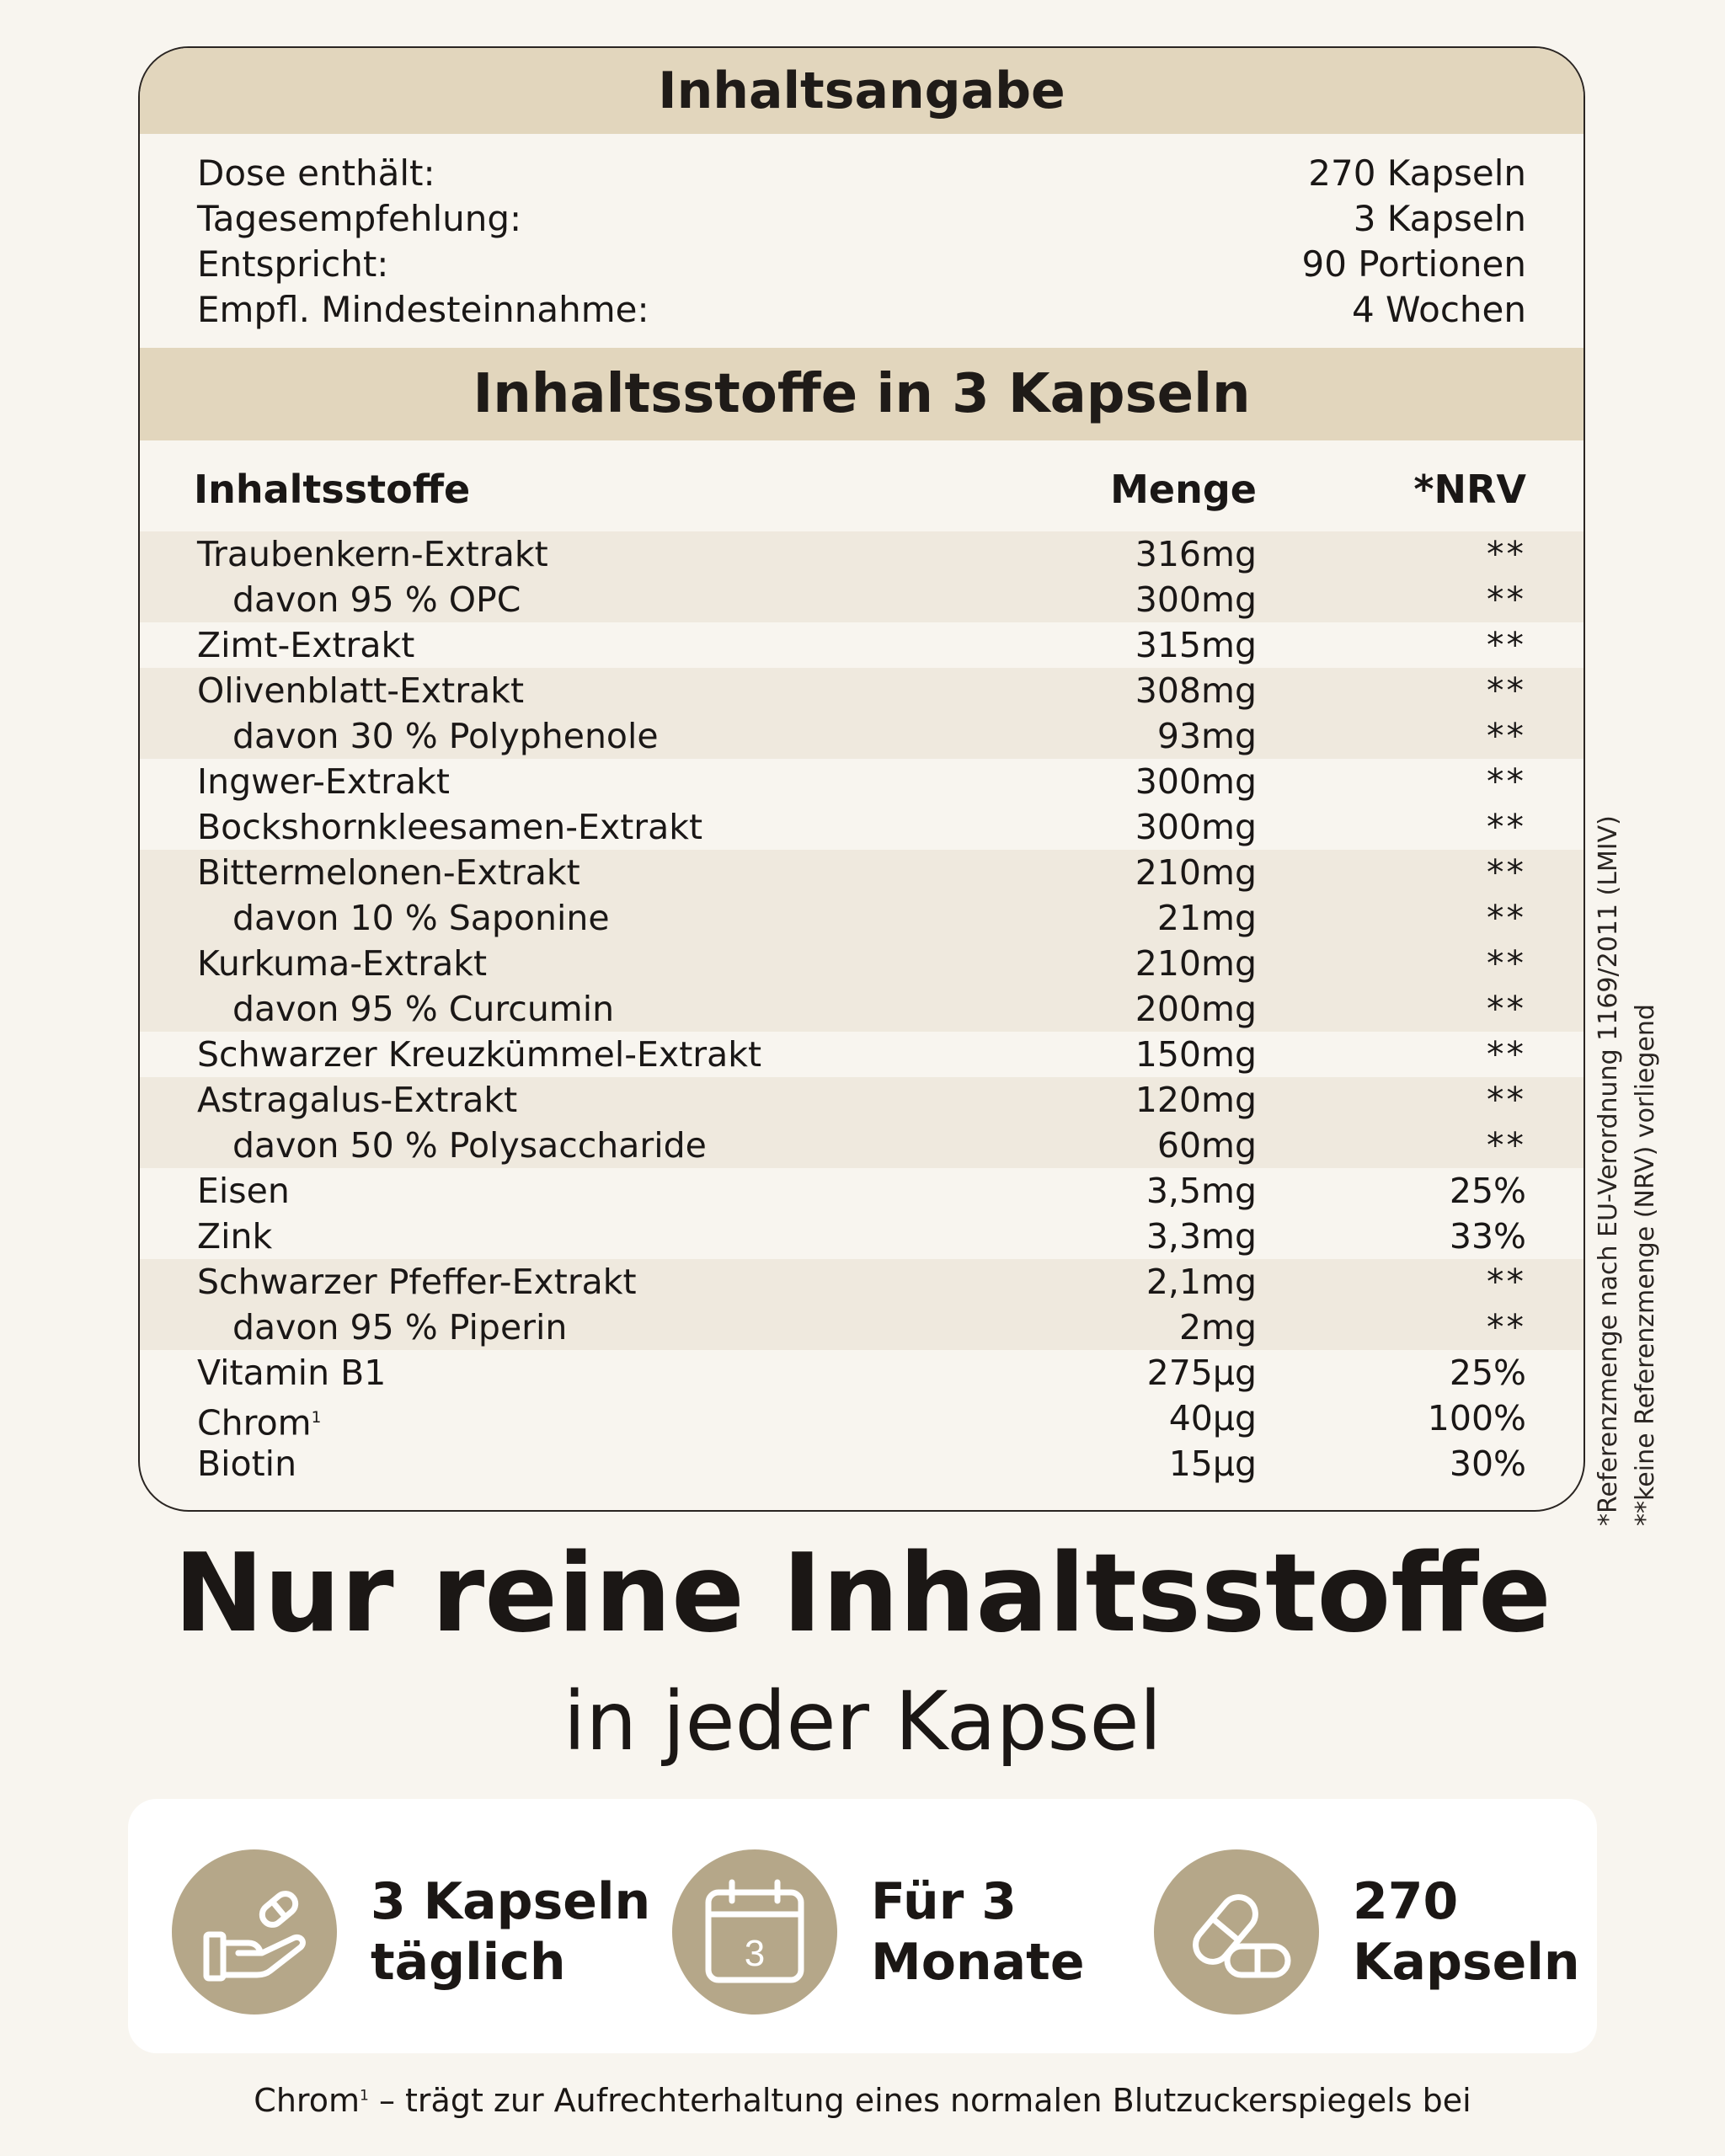 The height and width of the screenshot is (2156, 1725). I want to click on table-row: Chrom1 40µg 100%, so click(861, 1420).